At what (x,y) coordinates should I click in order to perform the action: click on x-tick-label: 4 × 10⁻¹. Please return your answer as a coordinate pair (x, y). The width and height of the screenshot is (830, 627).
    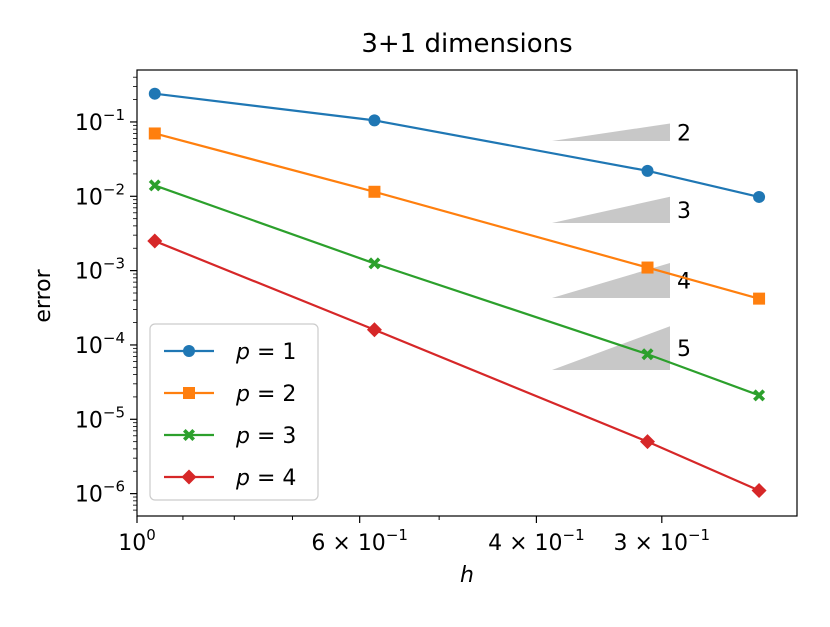
    Looking at the image, I should click on (536, 541).